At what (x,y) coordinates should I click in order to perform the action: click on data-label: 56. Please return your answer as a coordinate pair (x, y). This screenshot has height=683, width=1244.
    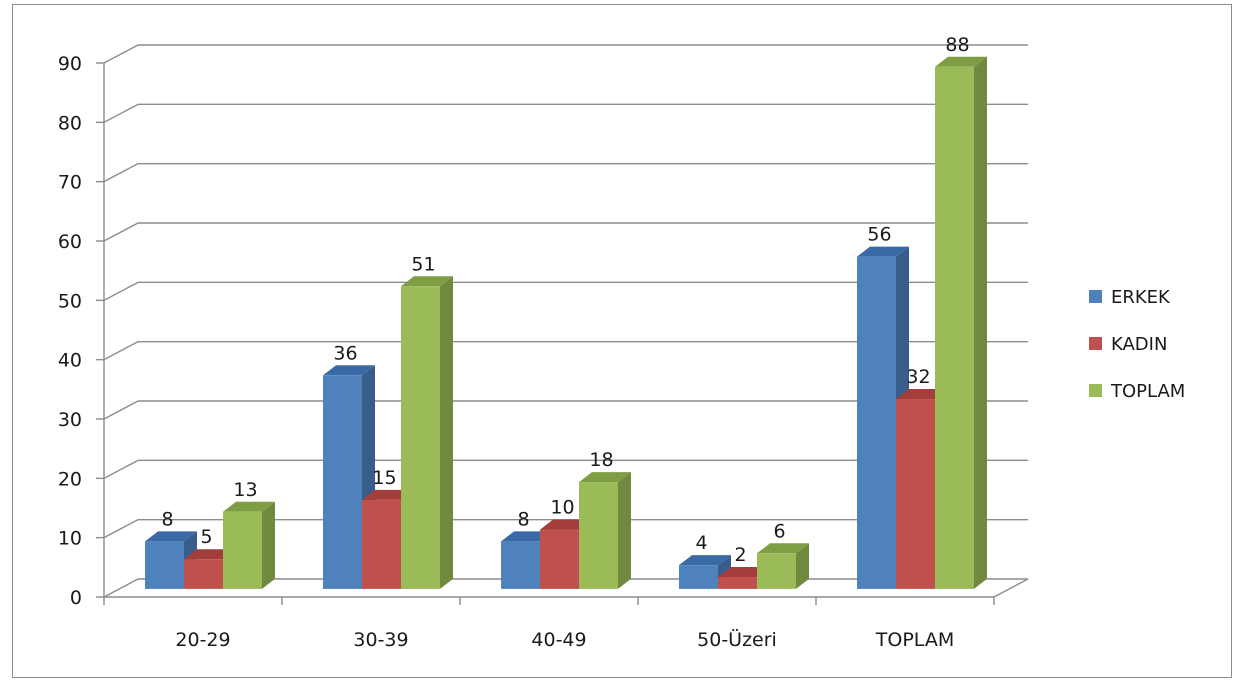
    Looking at the image, I should click on (879, 235).